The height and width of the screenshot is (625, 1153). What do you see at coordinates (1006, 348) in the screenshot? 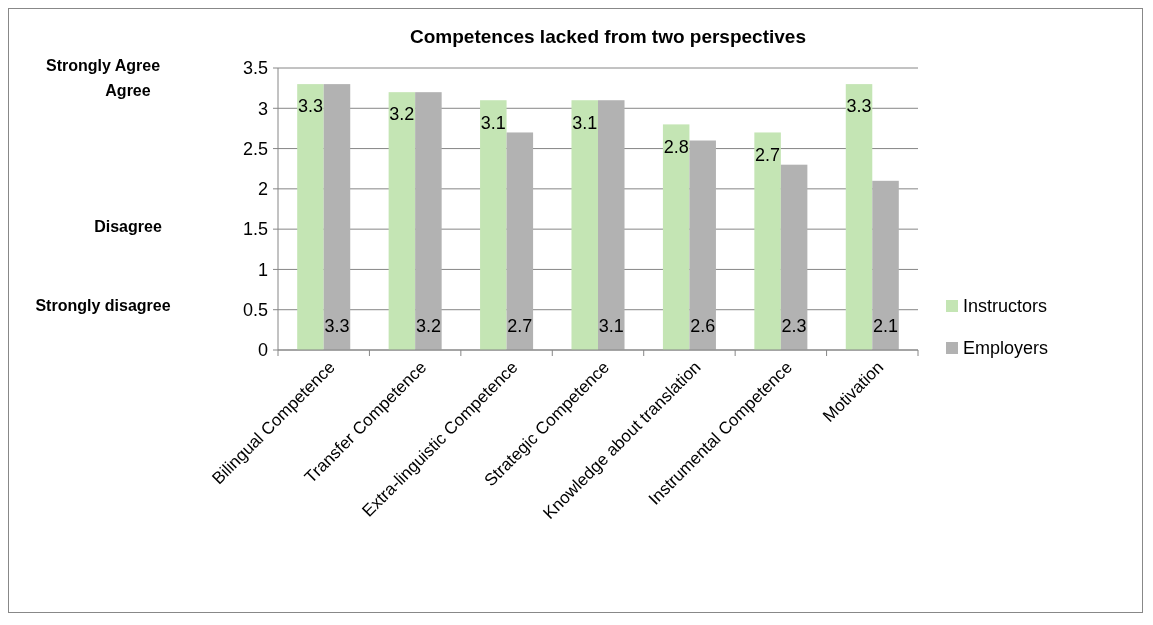
I see `legend-label: Employers` at bounding box center [1006, 348].